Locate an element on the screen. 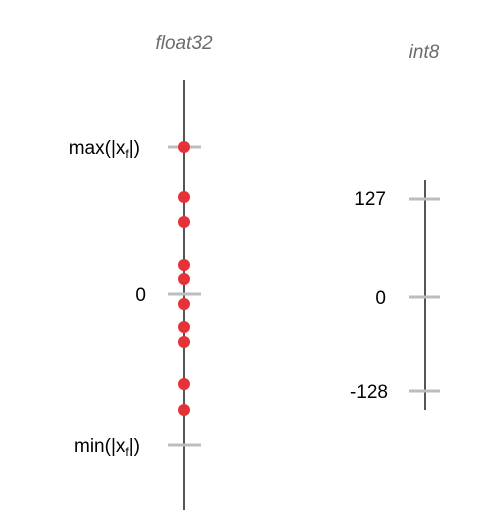 The image size is (480, 528). float32-tick-label-zero: 0 is located at coordinates (140, 295).